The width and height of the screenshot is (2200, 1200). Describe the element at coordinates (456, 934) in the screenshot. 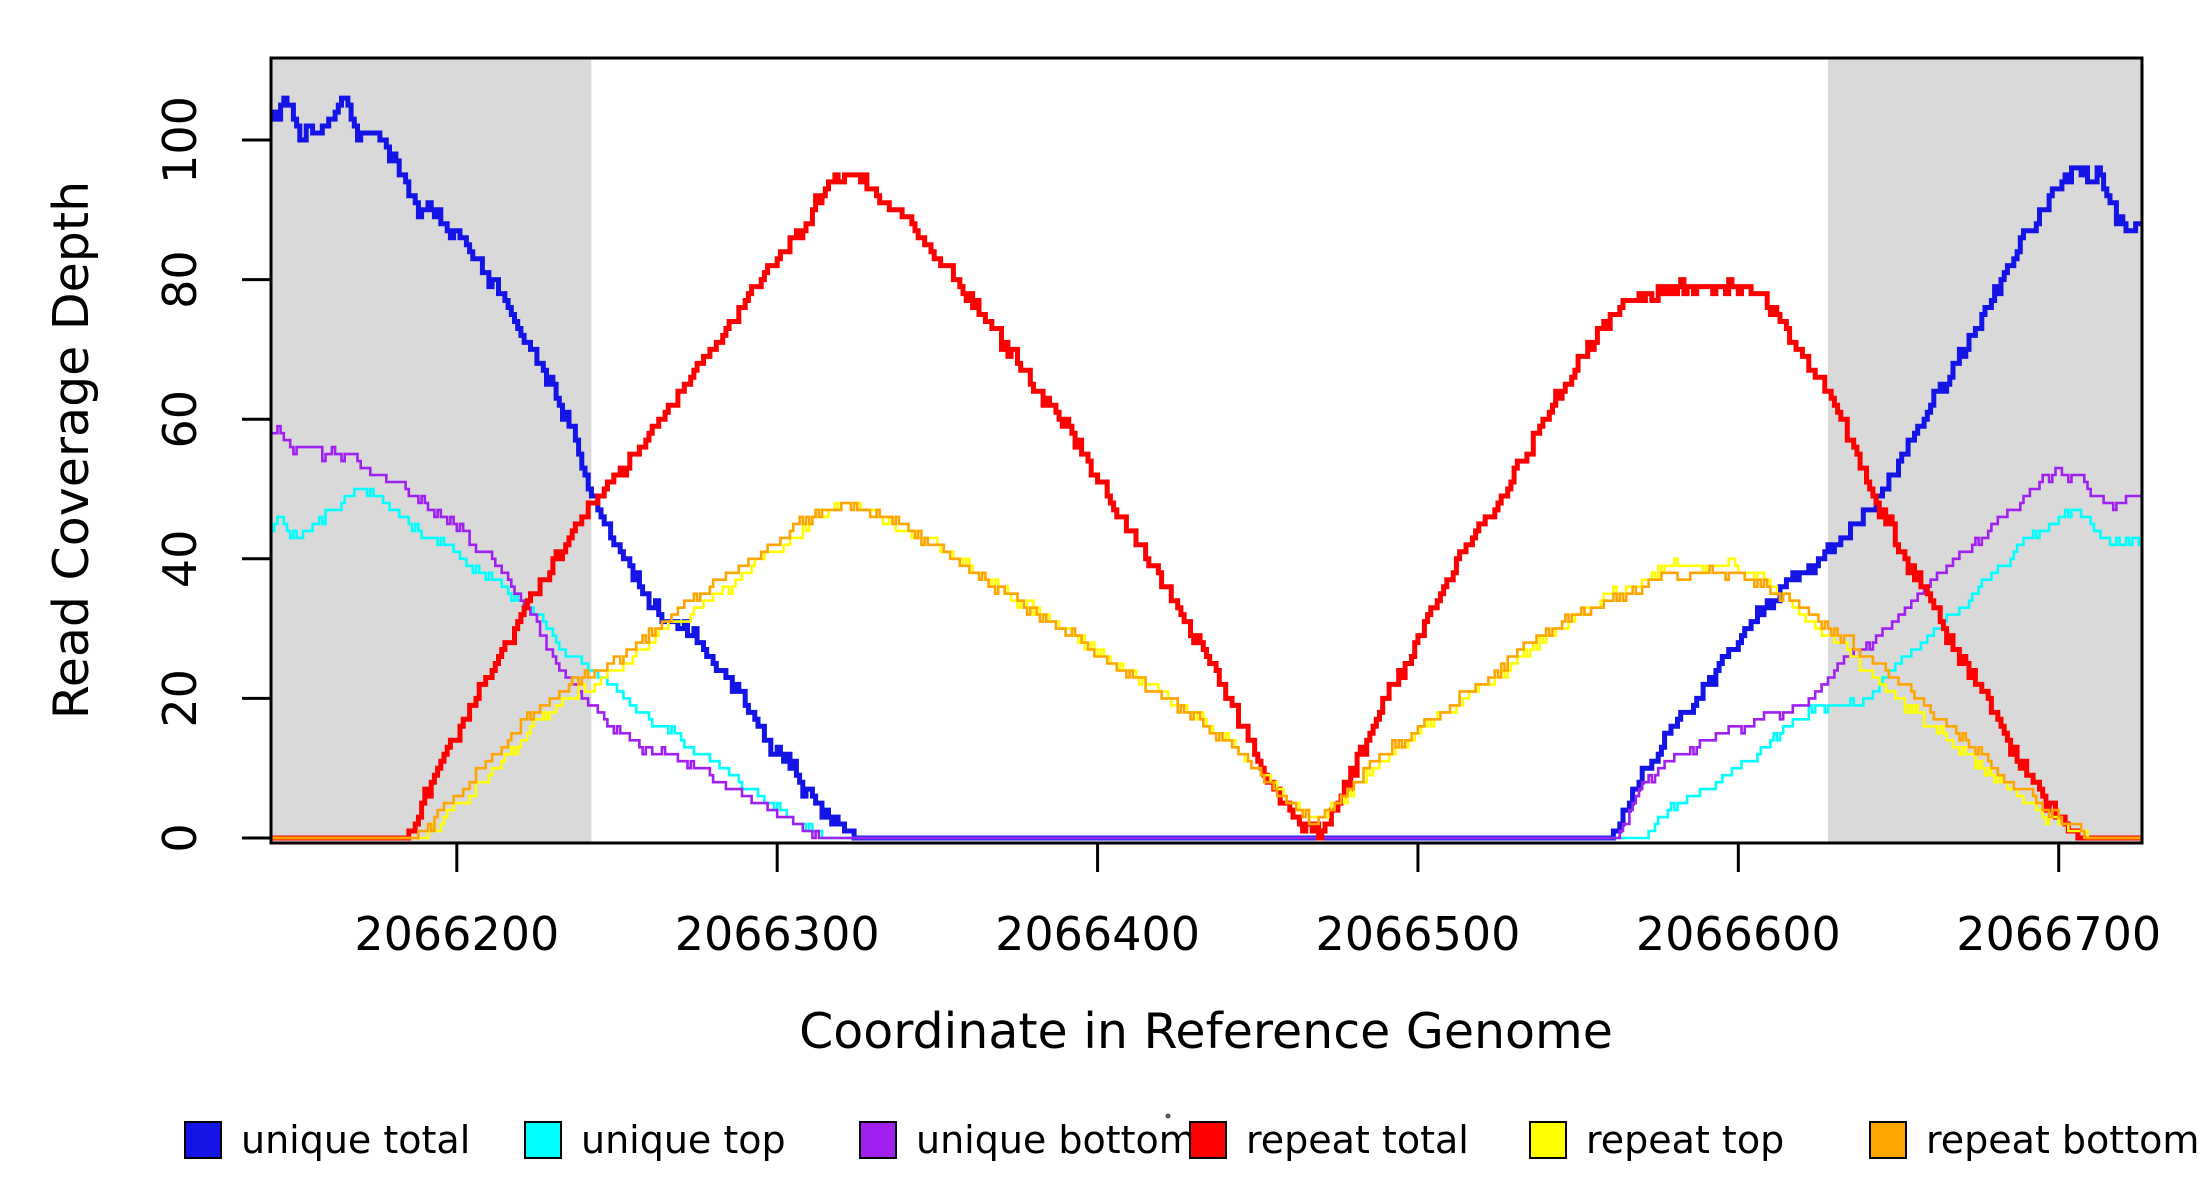

I see `x-tick-label: 2066200` at that location.